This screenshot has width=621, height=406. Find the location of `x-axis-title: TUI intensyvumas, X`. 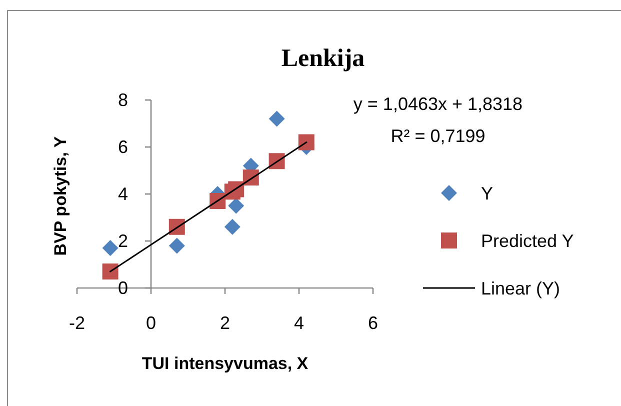

x-axis-title: TUI intensyvumas, X is located at coordinates (225, 363).